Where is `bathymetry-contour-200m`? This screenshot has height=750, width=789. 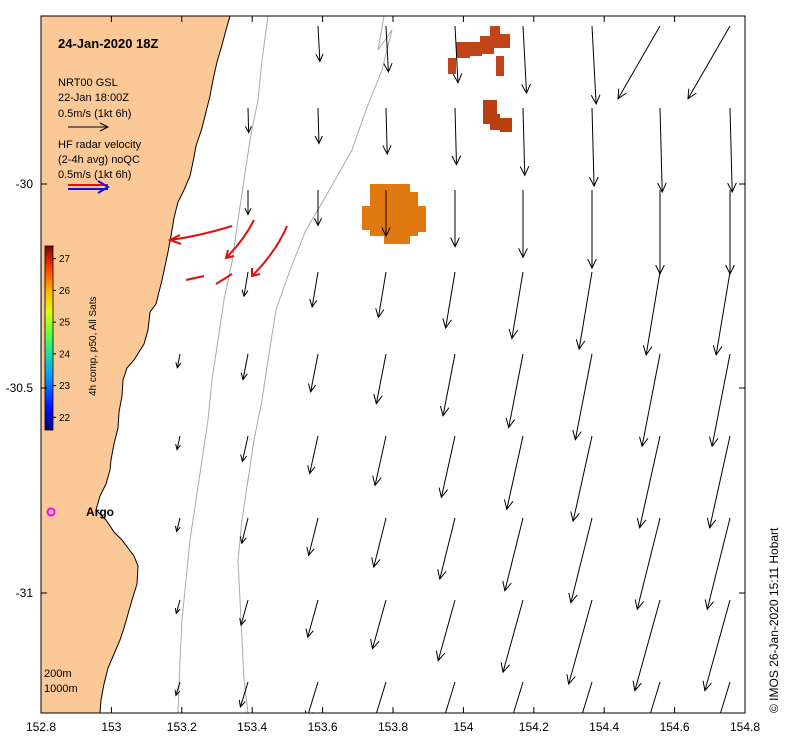
bathymetry-contour-200m is located at coordinates (223, 364).